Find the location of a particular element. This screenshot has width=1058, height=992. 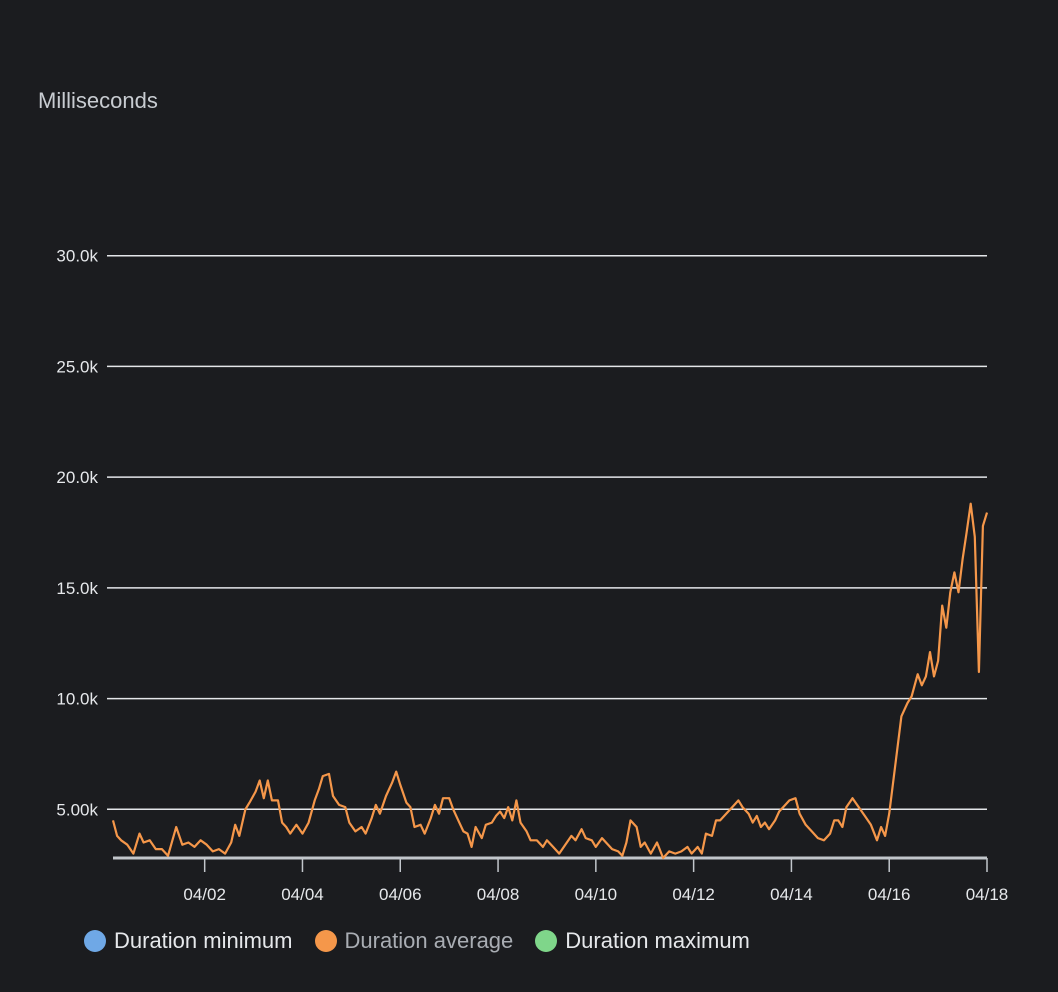

x-tick-label: 04/14 is located at coordinates (791, 894).